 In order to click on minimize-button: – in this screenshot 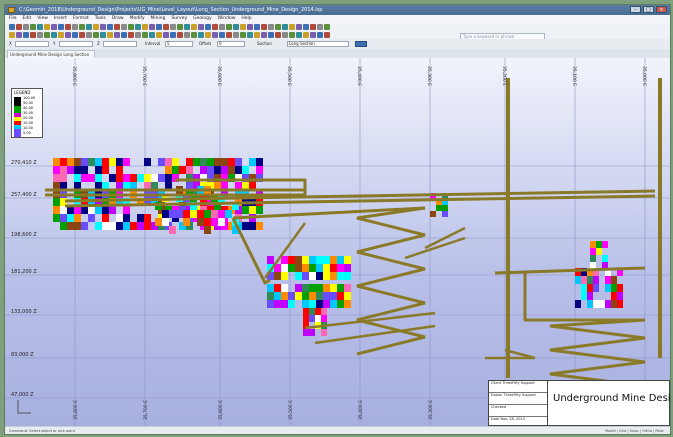, I will do `click(635, 9)`.